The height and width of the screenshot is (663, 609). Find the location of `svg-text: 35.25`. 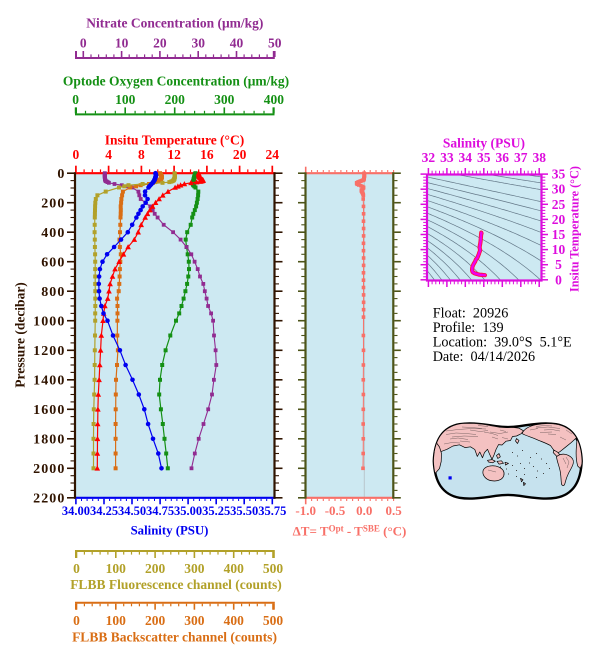

svg-text: 35.25 is located at coordinates (216, 511).